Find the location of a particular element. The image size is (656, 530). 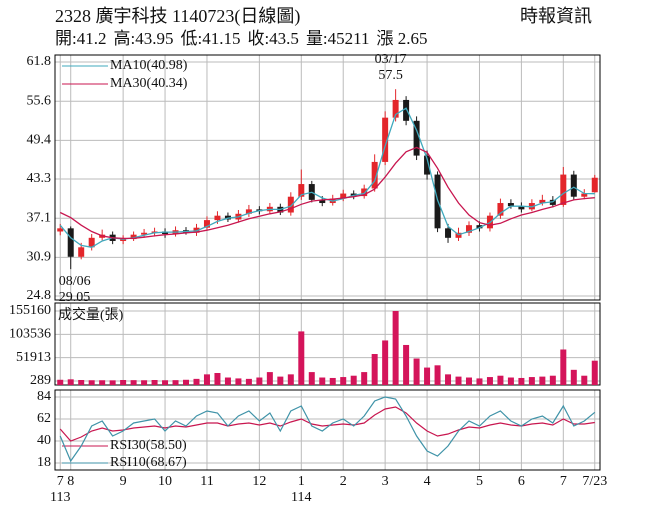

legend-label: RSI10(68.67) is located at coordinates (148, 462).